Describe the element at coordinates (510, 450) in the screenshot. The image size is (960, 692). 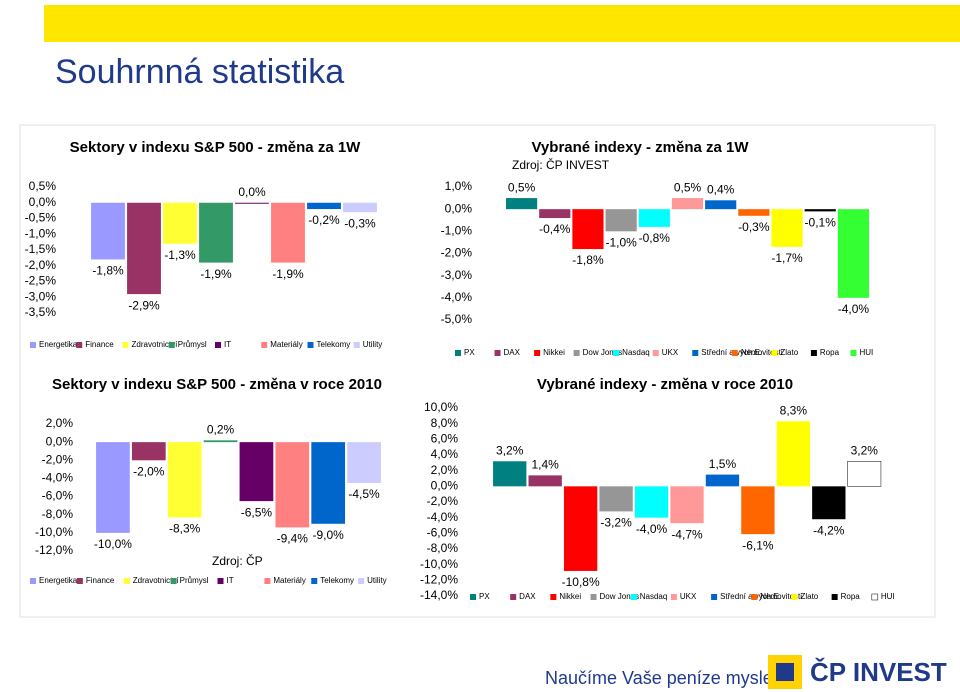
I see `value-label: 3,2%` at that location.